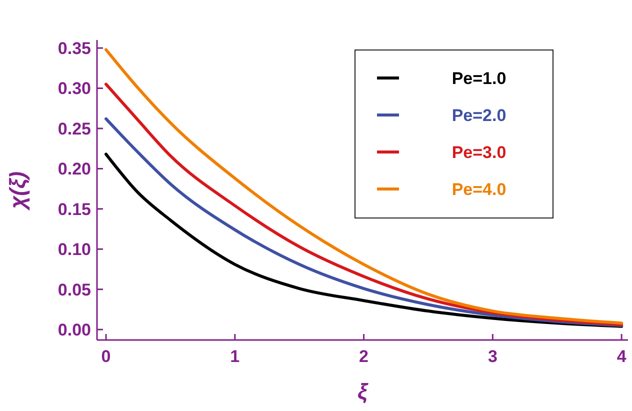  What do you see at coordinates (441, 115) in the screenshot?
I see `legend-entry: Pe=2.0` at bounding box center [441, 115].